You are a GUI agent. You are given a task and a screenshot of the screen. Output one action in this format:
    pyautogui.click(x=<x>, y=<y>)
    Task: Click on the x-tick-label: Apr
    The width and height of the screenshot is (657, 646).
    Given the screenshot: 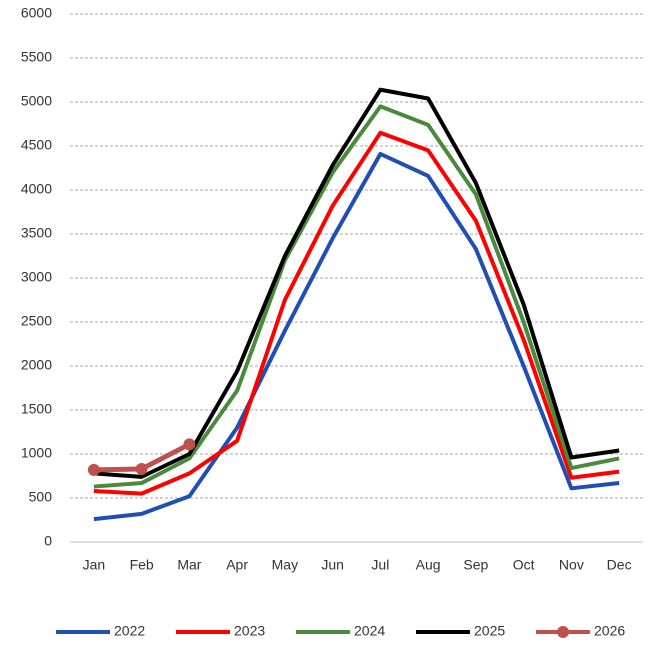 What is the action you would take?
    pyautogui.click(x=237, y=565)
    